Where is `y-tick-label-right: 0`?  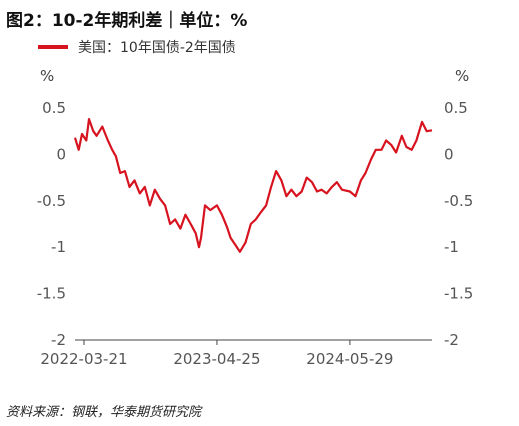 y-tick-label-right: 0 is located at coordinates (449, 154).